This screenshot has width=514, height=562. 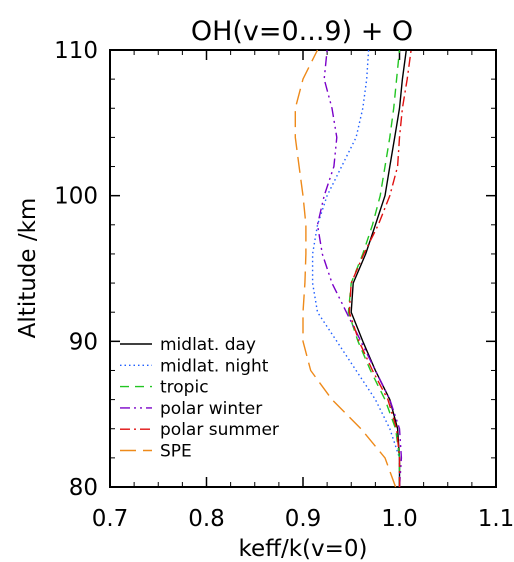 I want to click on x-tick-label: 0.8, so click(x=206, y=519).